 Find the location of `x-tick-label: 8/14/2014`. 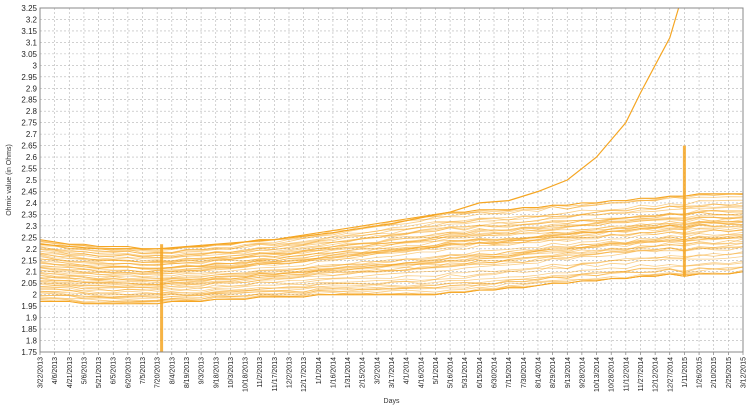

x-tick-label: 8/14/2014 is located at coordinates (538, 372).